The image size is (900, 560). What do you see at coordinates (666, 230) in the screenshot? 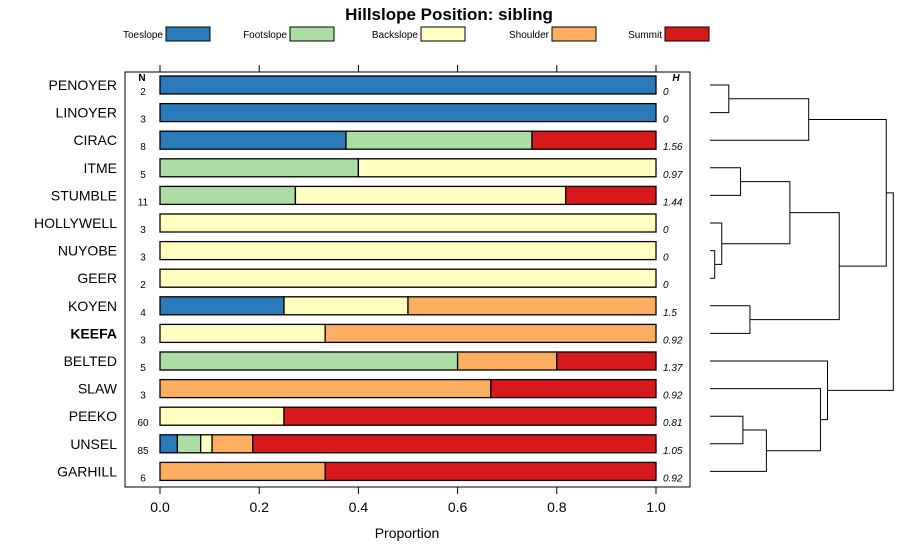
I see `h-value-hollywell: 0` at bounding box center [666, 230].